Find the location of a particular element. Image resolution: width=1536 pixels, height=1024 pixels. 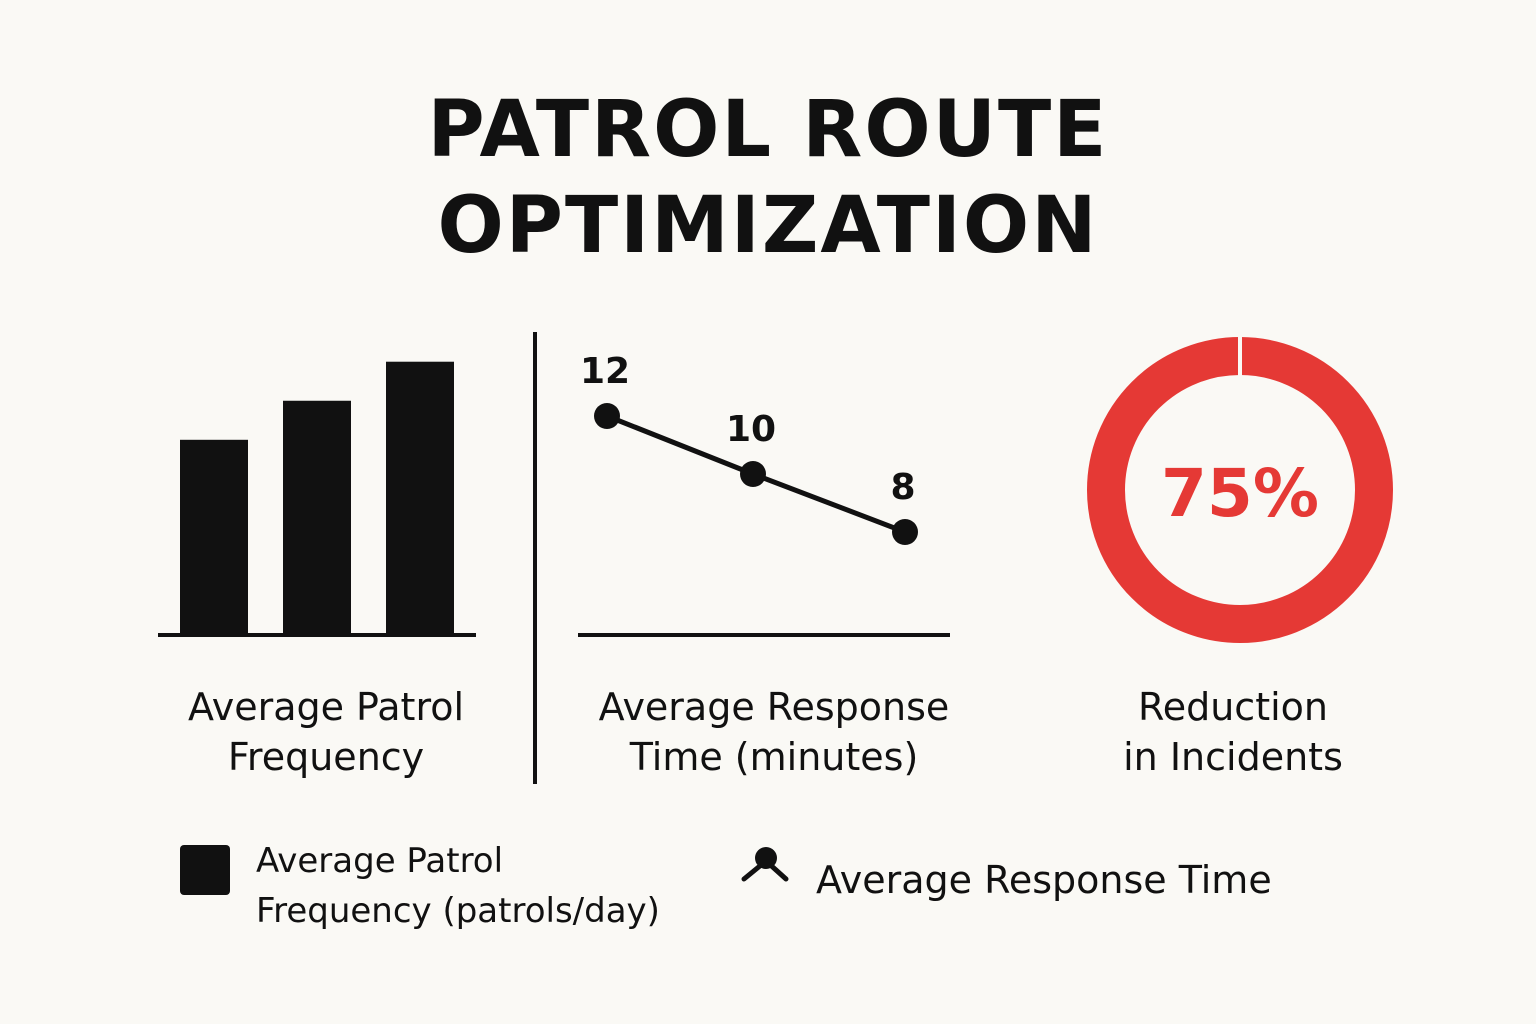

bar-caption-line-2: Frequency is located at coordinates (326, 757).